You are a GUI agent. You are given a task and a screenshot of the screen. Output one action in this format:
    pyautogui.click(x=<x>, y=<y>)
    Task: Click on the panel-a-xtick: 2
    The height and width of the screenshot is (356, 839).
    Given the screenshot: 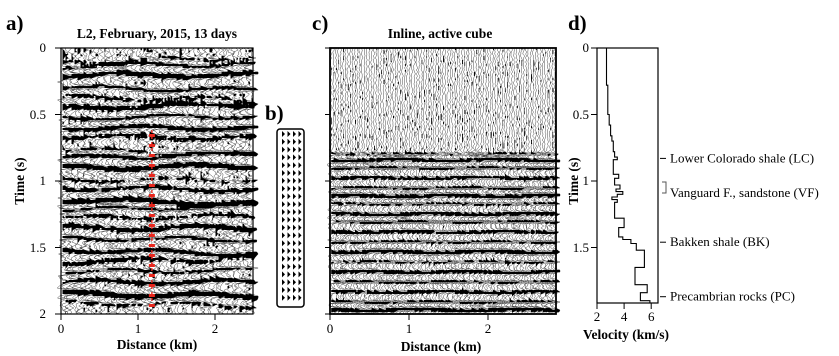 What is the action you would take?
    pyautogui.click(x=215, y=328)
    